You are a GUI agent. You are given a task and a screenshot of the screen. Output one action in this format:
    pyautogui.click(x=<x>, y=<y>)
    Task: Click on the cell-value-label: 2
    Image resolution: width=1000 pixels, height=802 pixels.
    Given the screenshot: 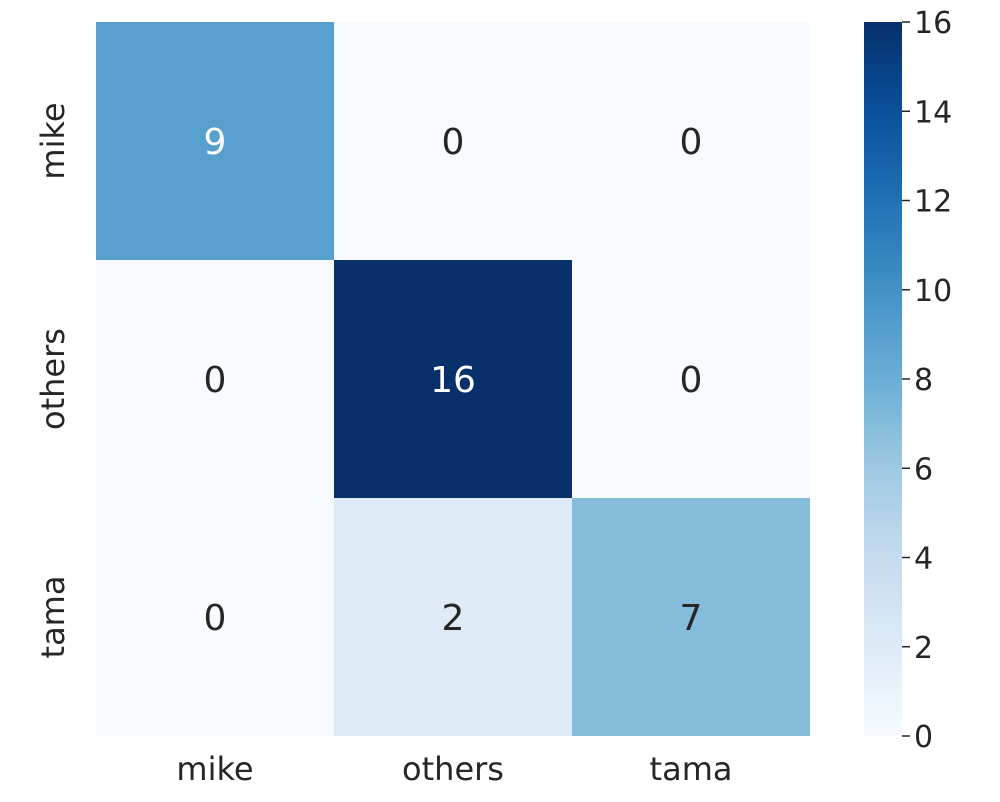 What is the action you would take?
    pyautogui.click(x=453, y=618)
    